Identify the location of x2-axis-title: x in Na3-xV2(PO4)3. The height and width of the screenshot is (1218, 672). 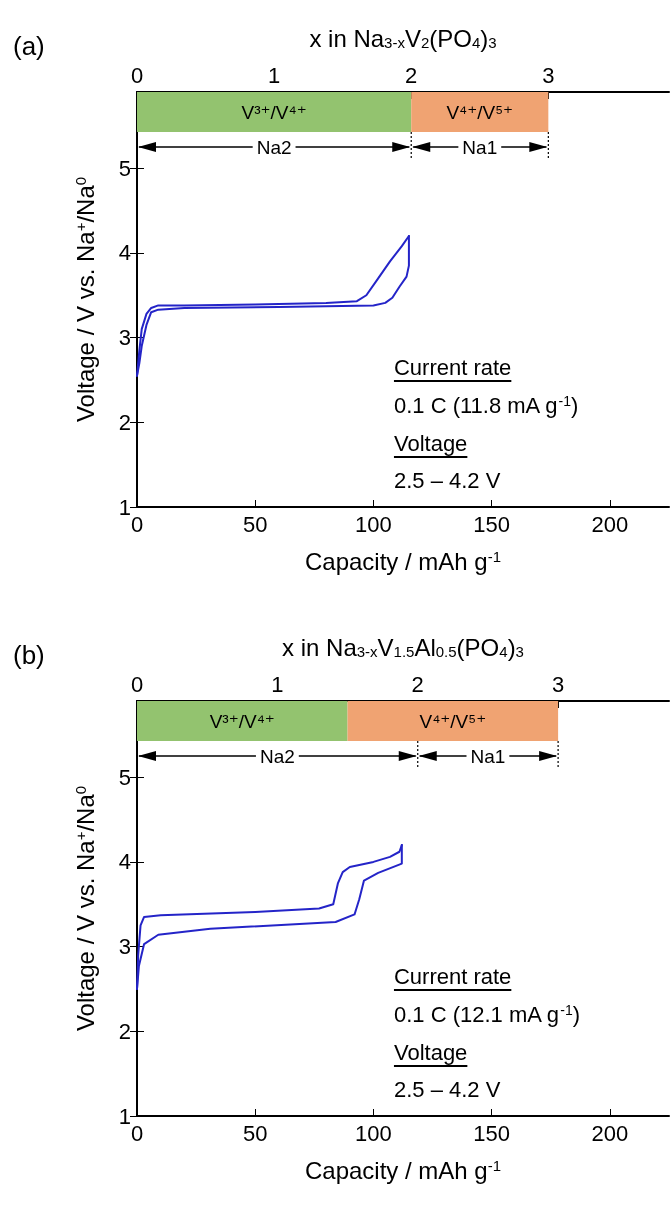
(403, 38).